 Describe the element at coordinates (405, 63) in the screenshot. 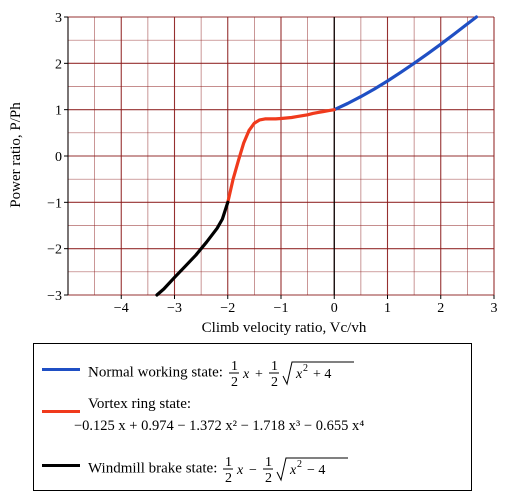

I see `series-line-normal` at that location.